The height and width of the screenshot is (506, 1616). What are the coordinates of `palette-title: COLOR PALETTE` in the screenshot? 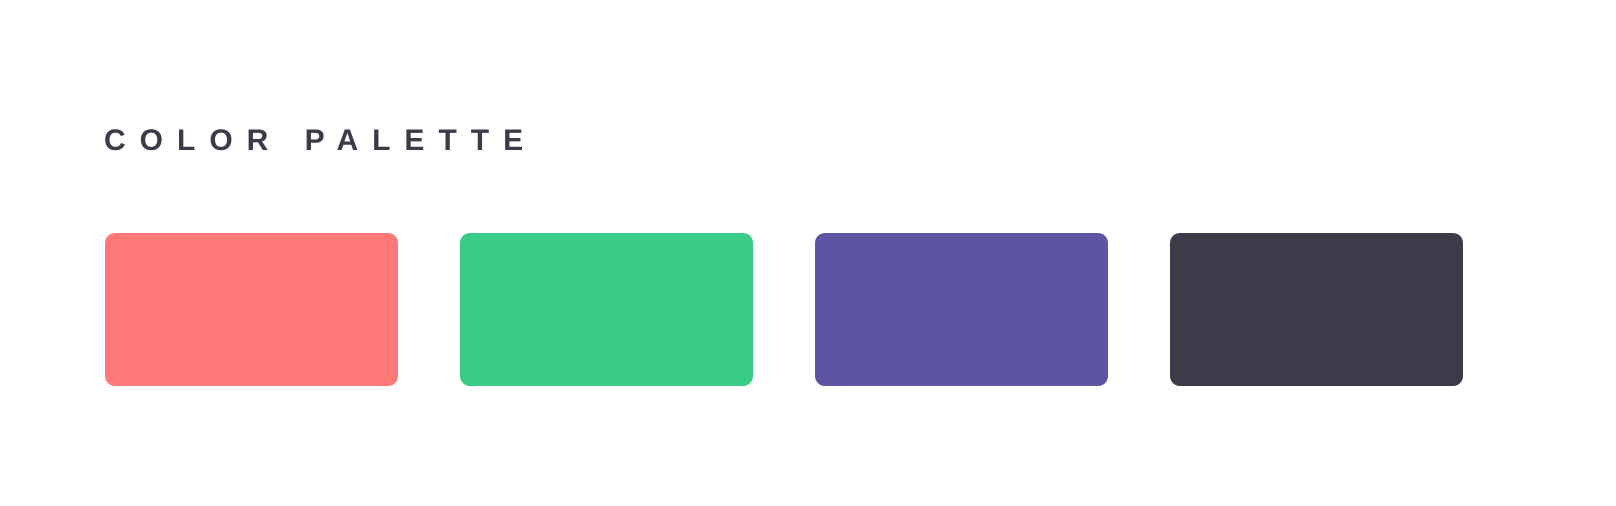 It's located at (321, 140).